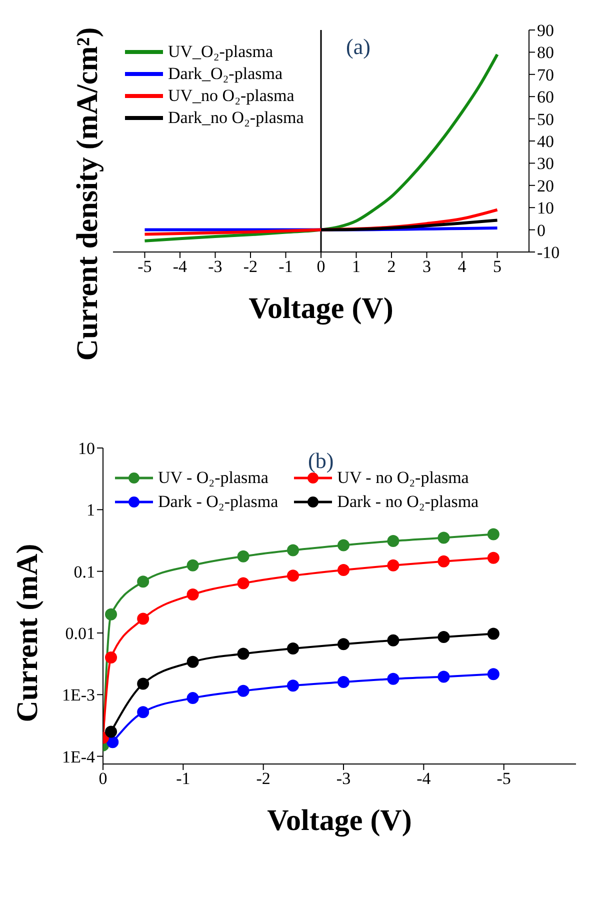  What do you see at coordinates (545, 52) in the screenshot?
I see `y-tick-label: 80` at bounding box center [545, 52].